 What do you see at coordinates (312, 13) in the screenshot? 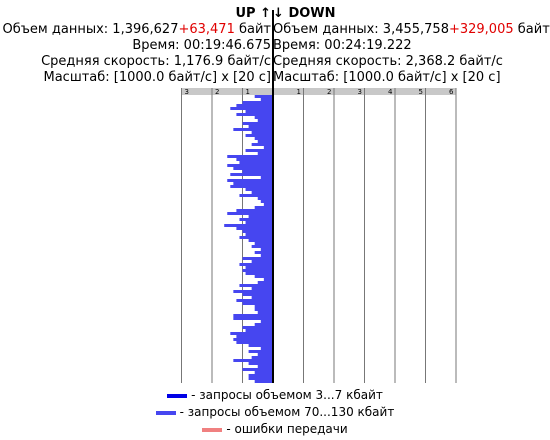
I see `down-title-text: DOWN` at bounding box center [312, 13].